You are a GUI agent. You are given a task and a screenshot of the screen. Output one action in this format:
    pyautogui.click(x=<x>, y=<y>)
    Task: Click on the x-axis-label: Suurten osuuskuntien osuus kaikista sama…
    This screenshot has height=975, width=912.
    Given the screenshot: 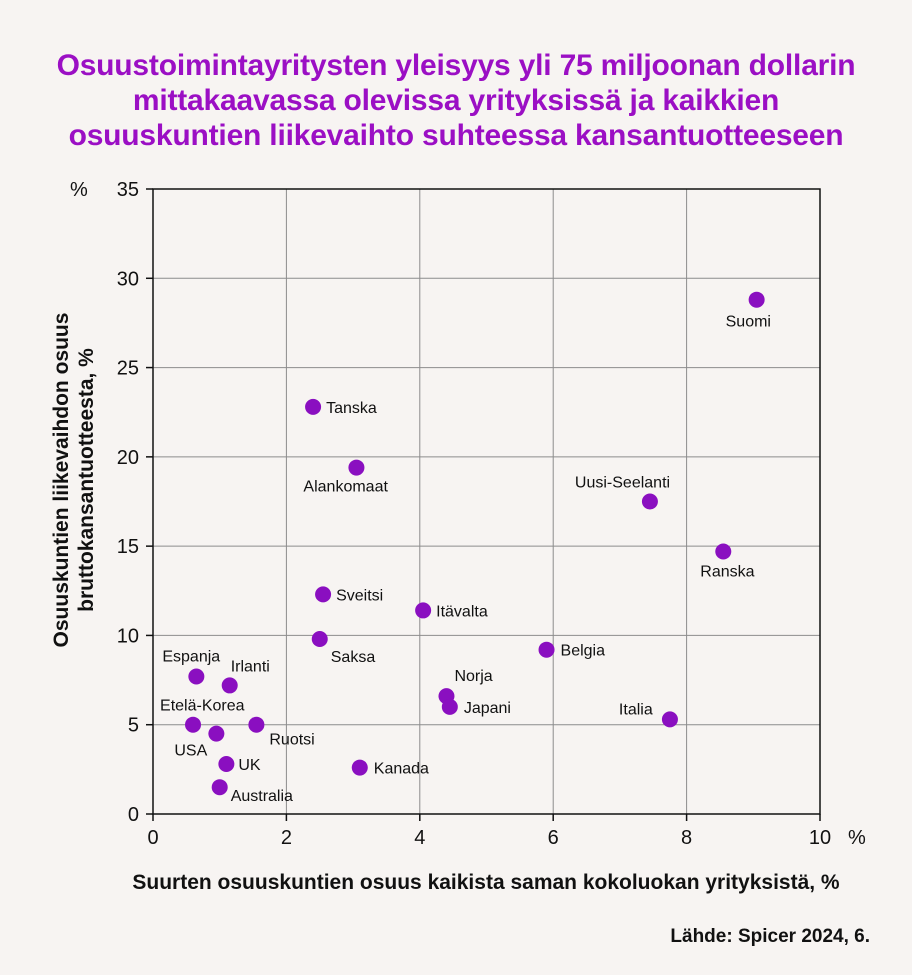 What is the action you would take?
    pyautogui.click(x=486, y=882)
    